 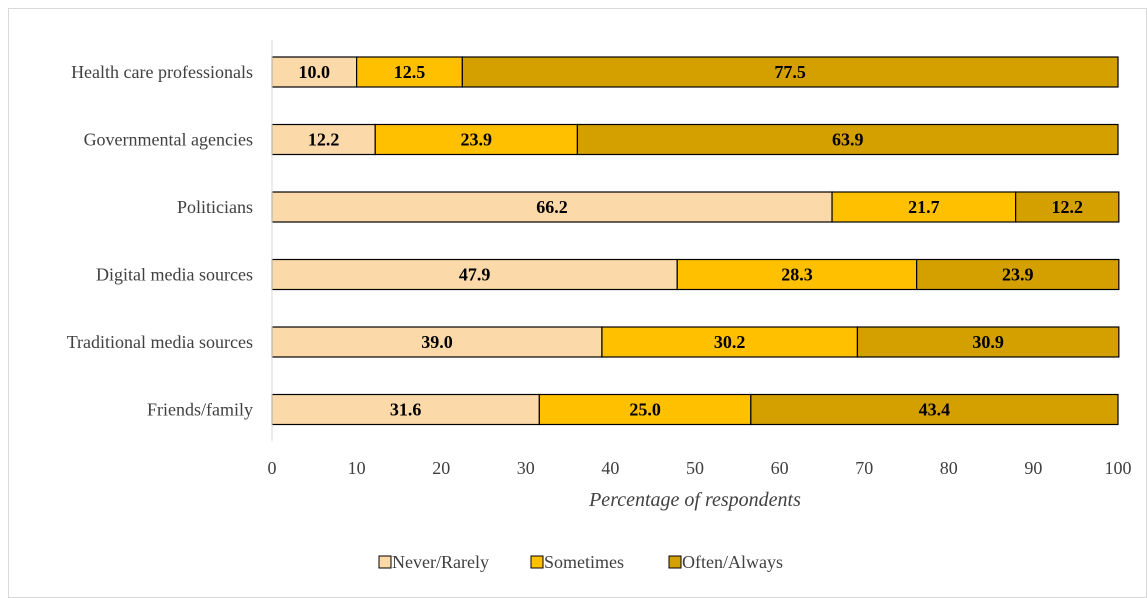 What do you see at coordinates (168, 140) in the screenshot?
I see `category-label: Governmental agencies` at bounding box center [168, 140].